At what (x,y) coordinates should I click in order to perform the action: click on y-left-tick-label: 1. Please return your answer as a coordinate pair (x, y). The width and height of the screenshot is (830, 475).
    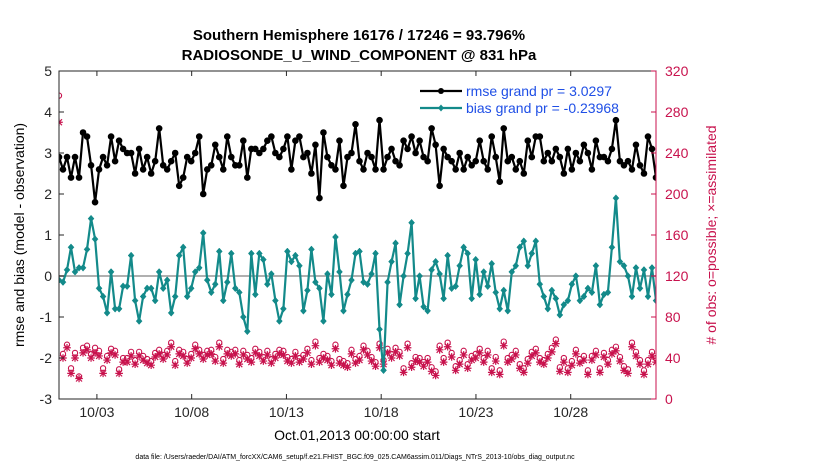
    Looking at the image, I should click on (48, 235).